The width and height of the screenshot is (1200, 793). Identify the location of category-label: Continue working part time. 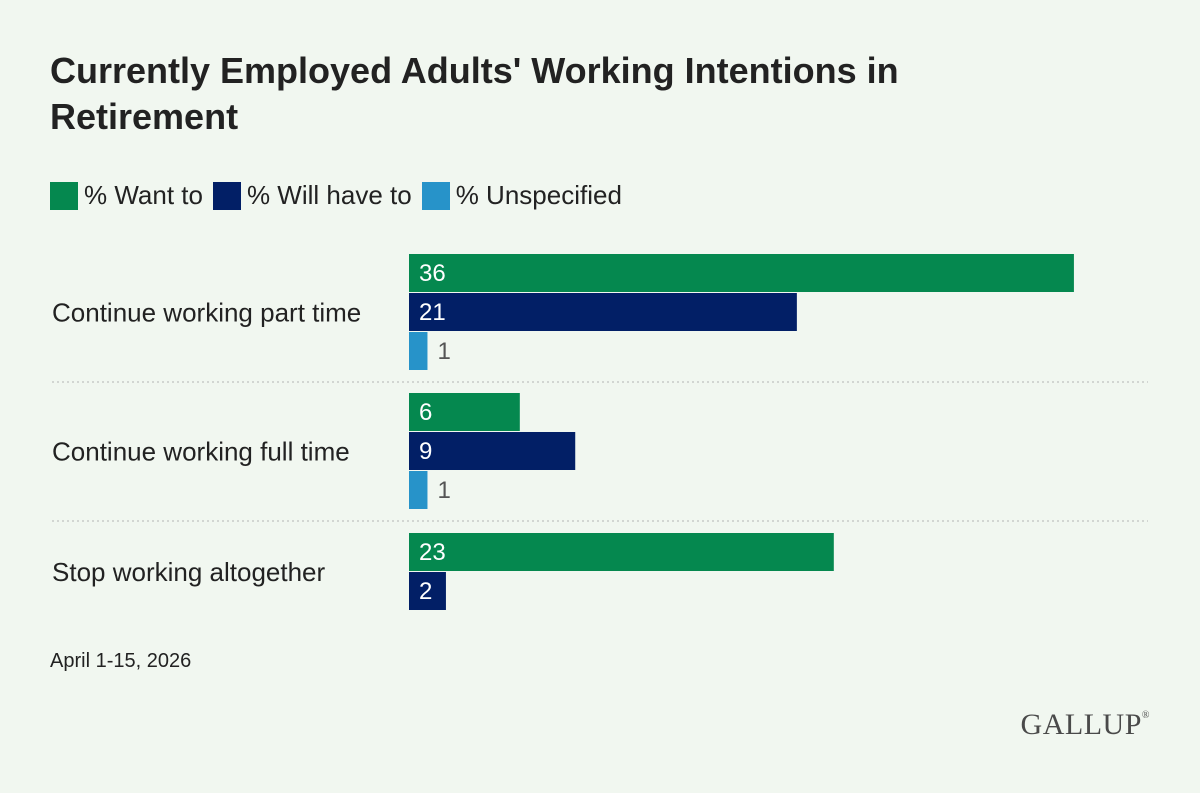
(206, 313).